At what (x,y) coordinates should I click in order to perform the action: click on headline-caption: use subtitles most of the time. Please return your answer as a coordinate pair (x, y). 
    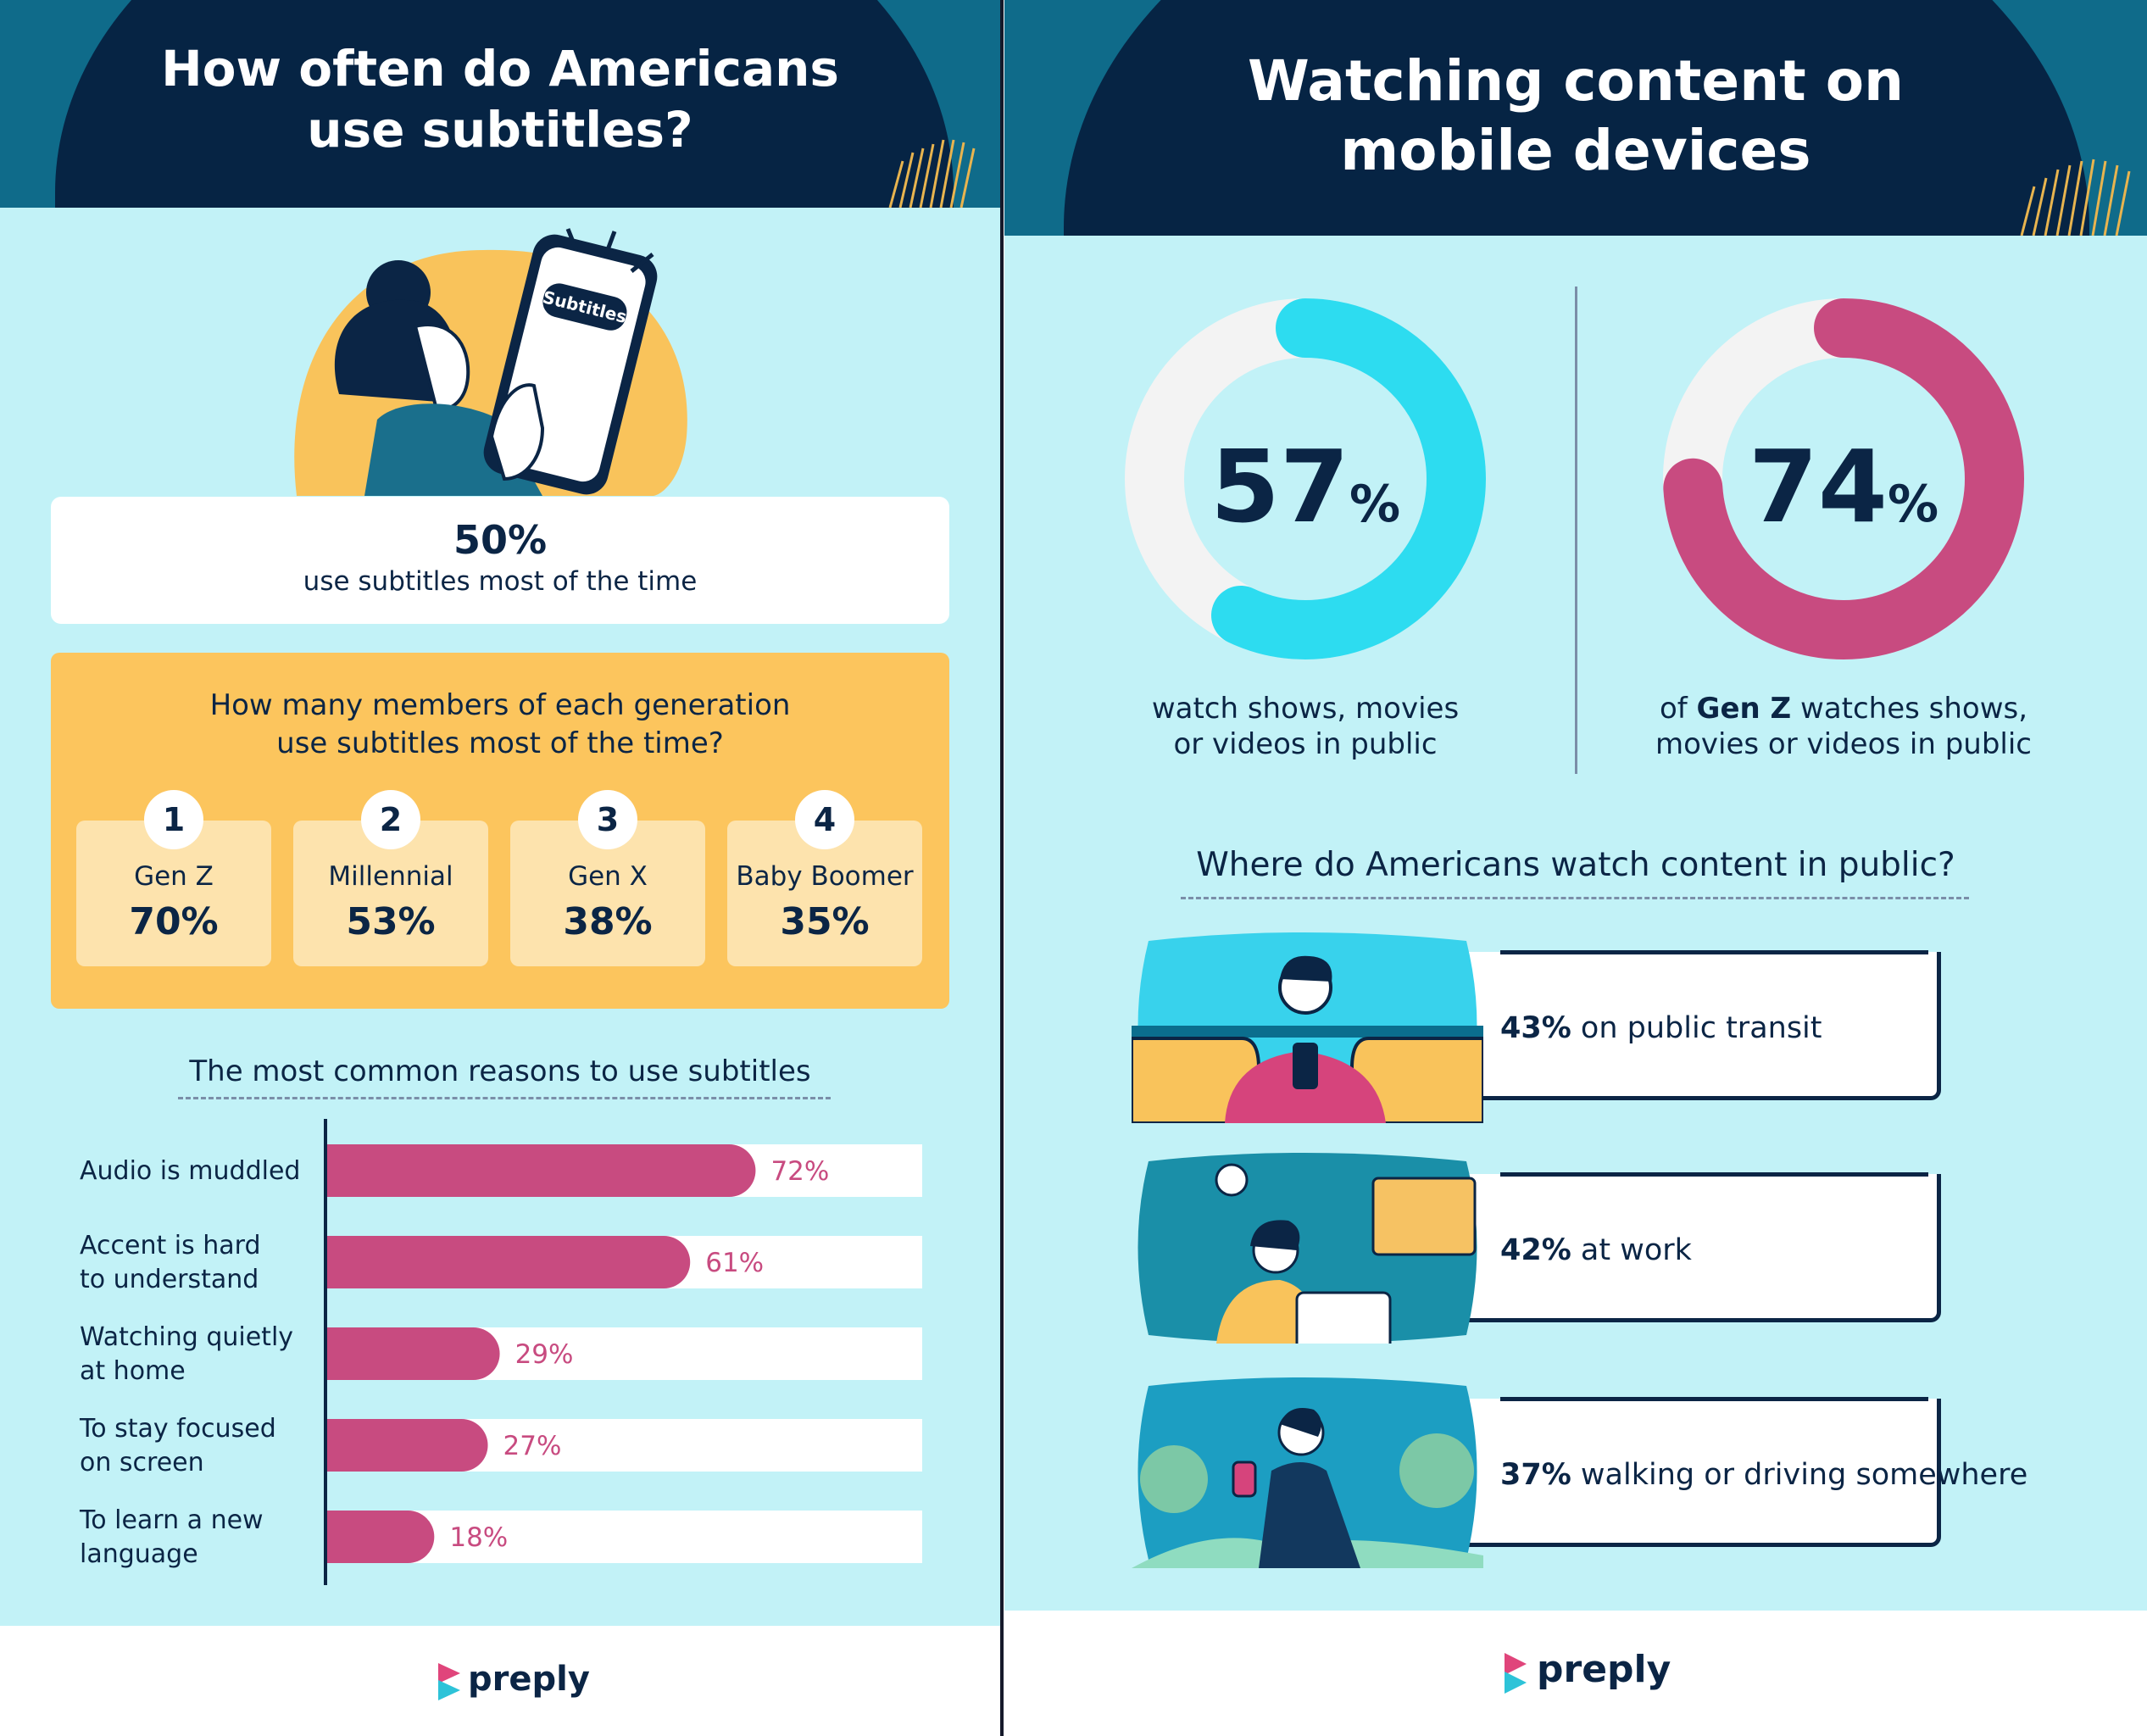
    Looking at the image, I should click on (500, 581).